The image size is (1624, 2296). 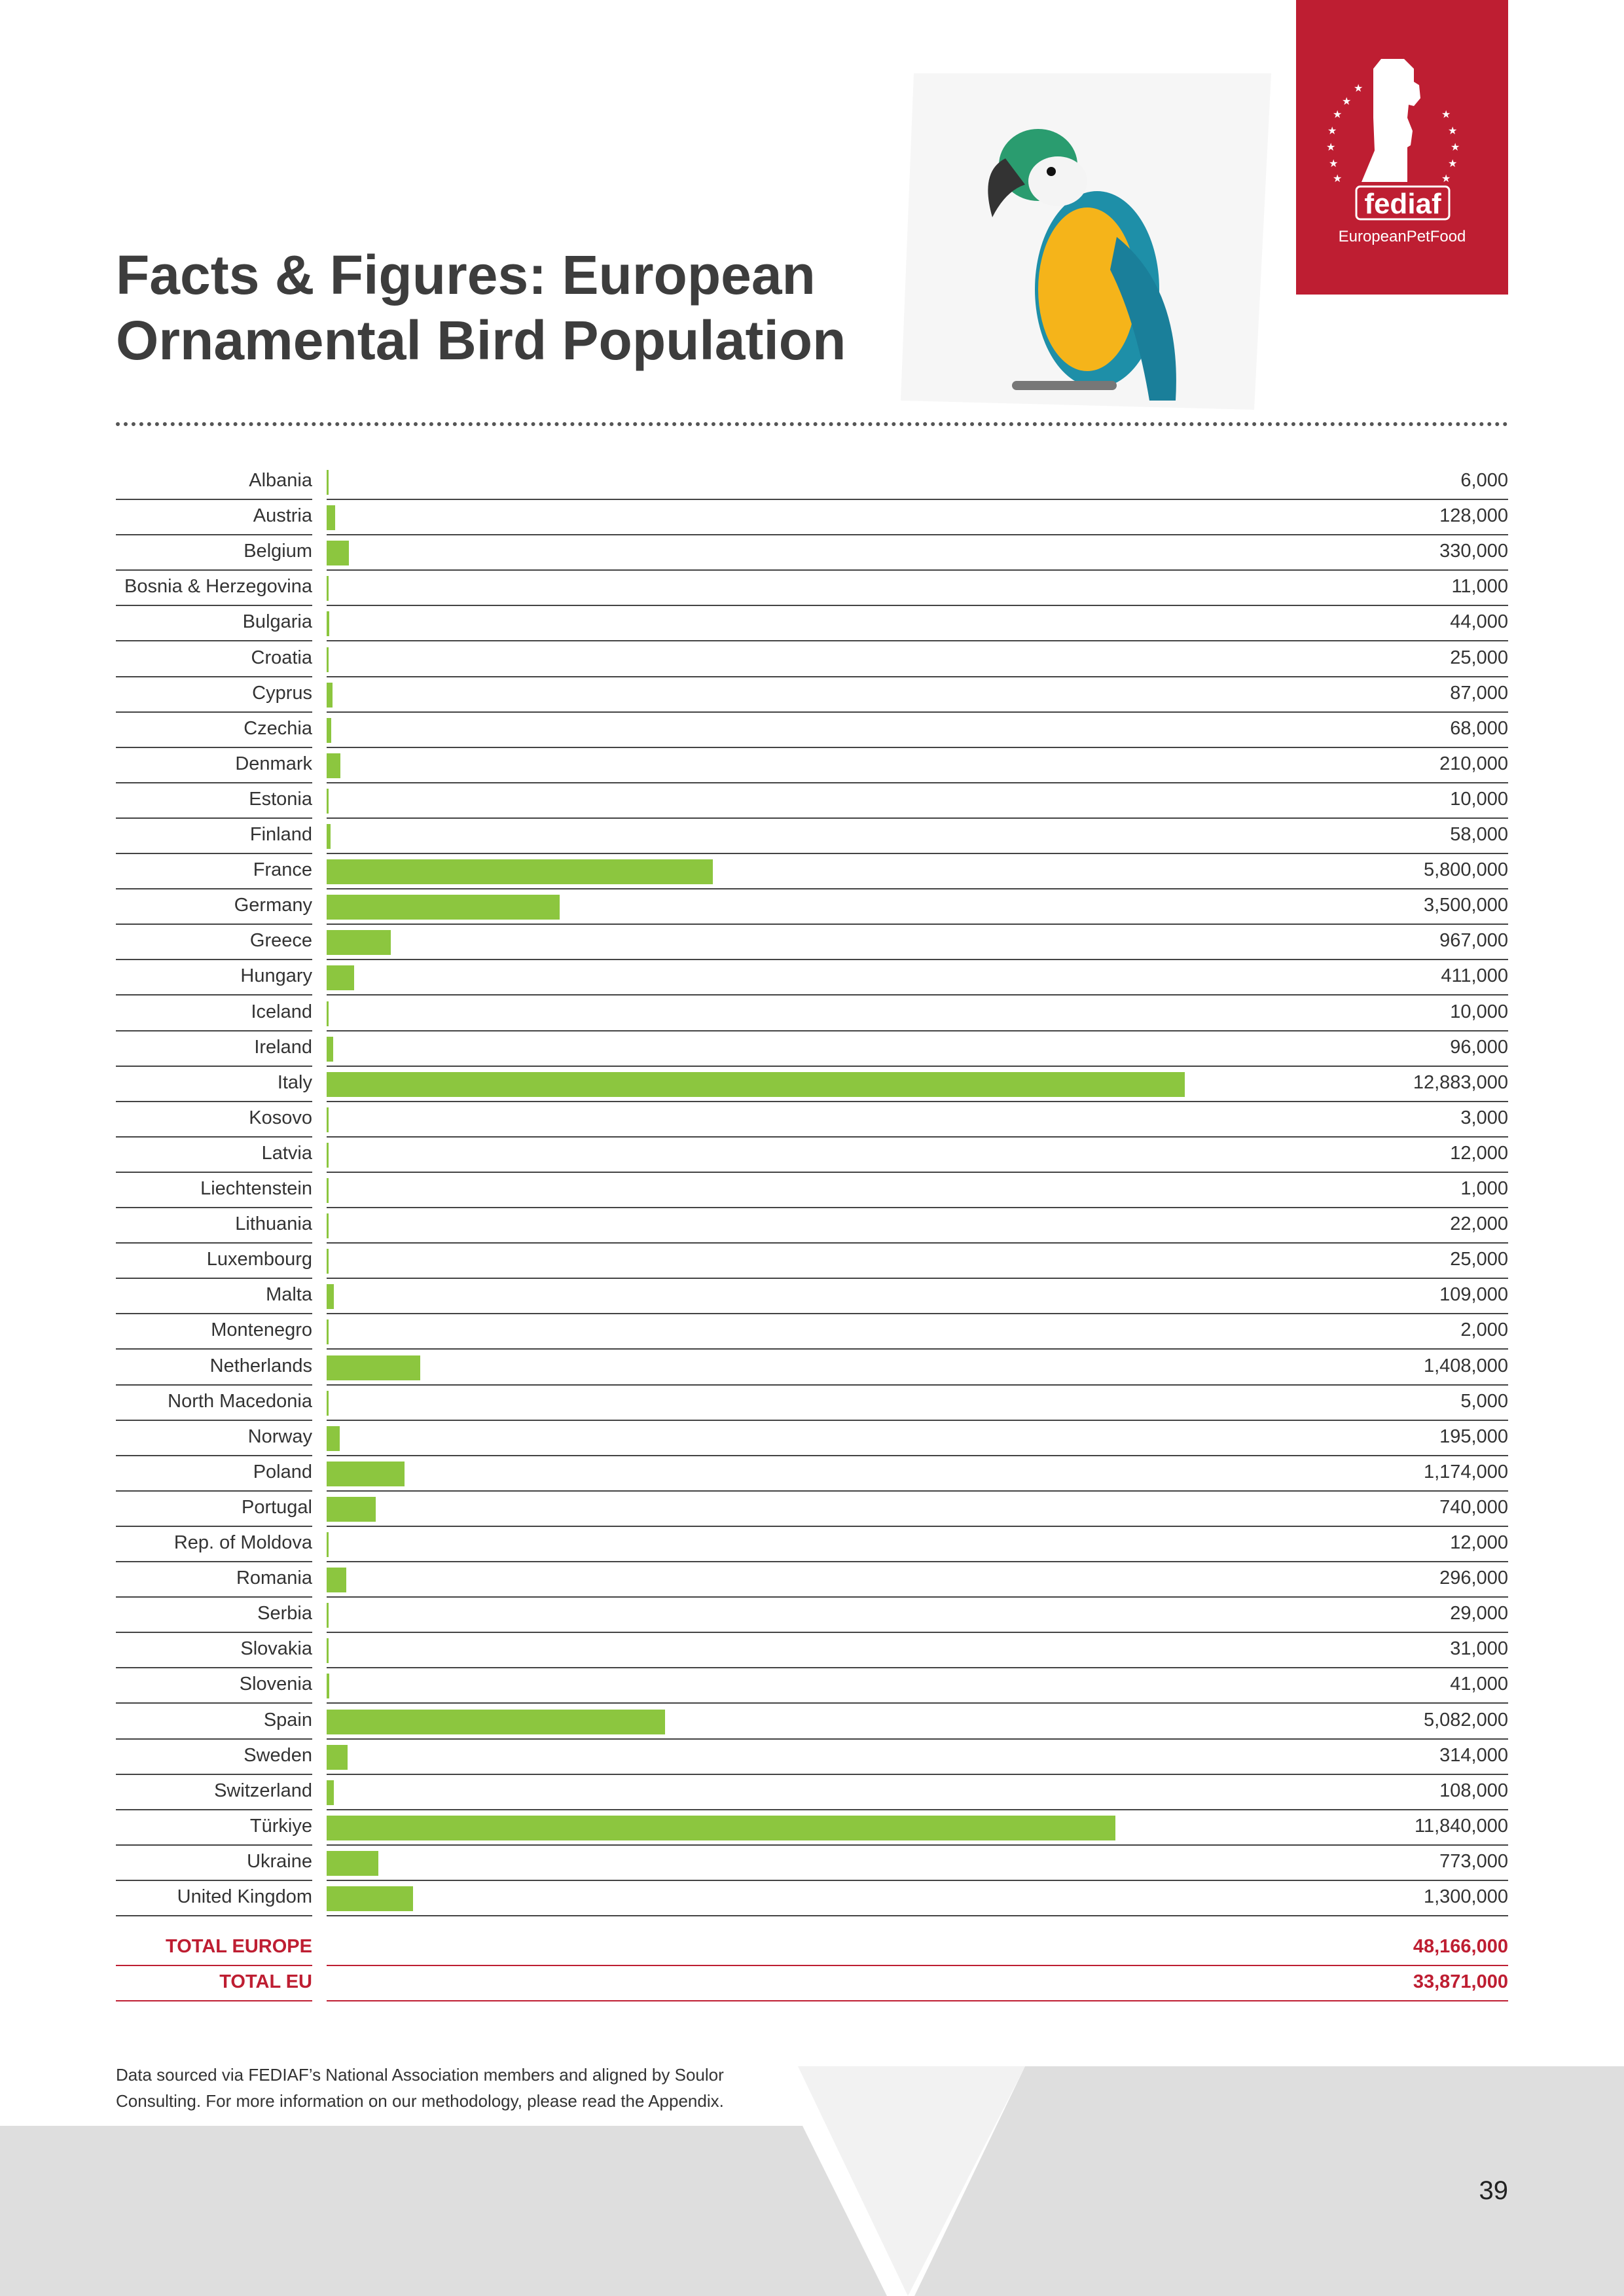 What do you see at coordinates (282, 657) in the screenshot?
I see `row-label: Croatia` at bounding box center [282, 657].